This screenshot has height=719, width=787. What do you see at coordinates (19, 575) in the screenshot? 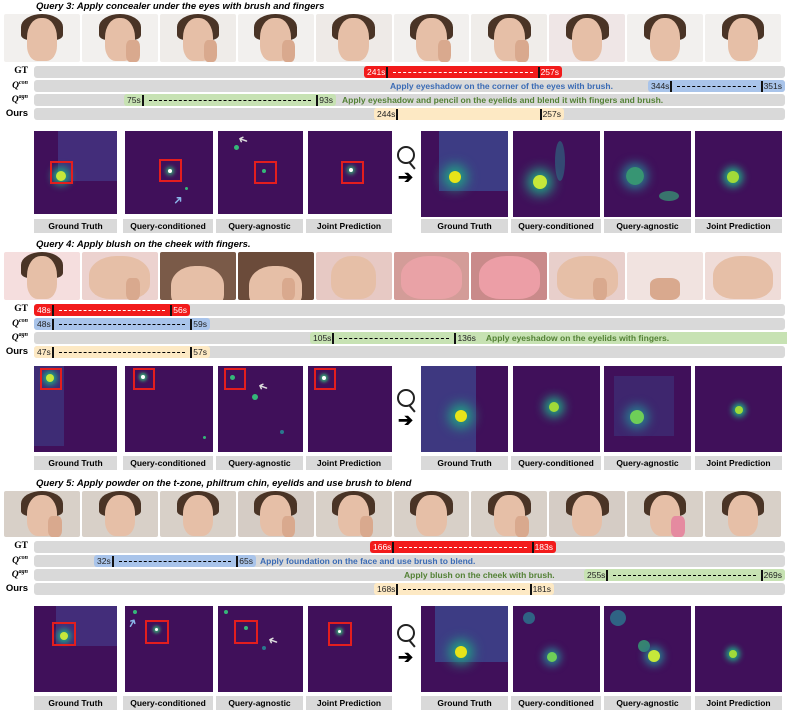
I see `row-label-qagn: Qagn` at bounding box center [19, 575].